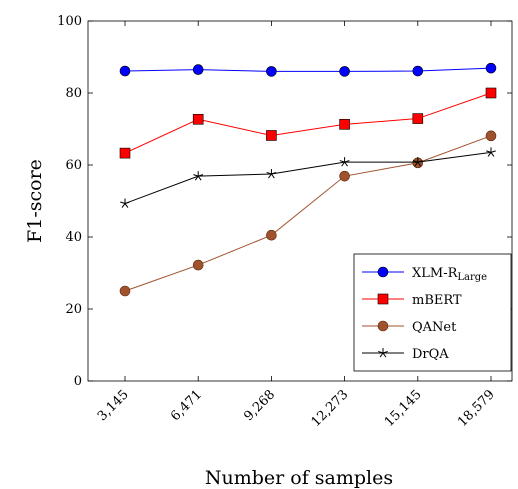  What do you see at coordinates (409, 327) in the screenshot?
I see `legend-entry: QANet` at bounding box center [409, 327].